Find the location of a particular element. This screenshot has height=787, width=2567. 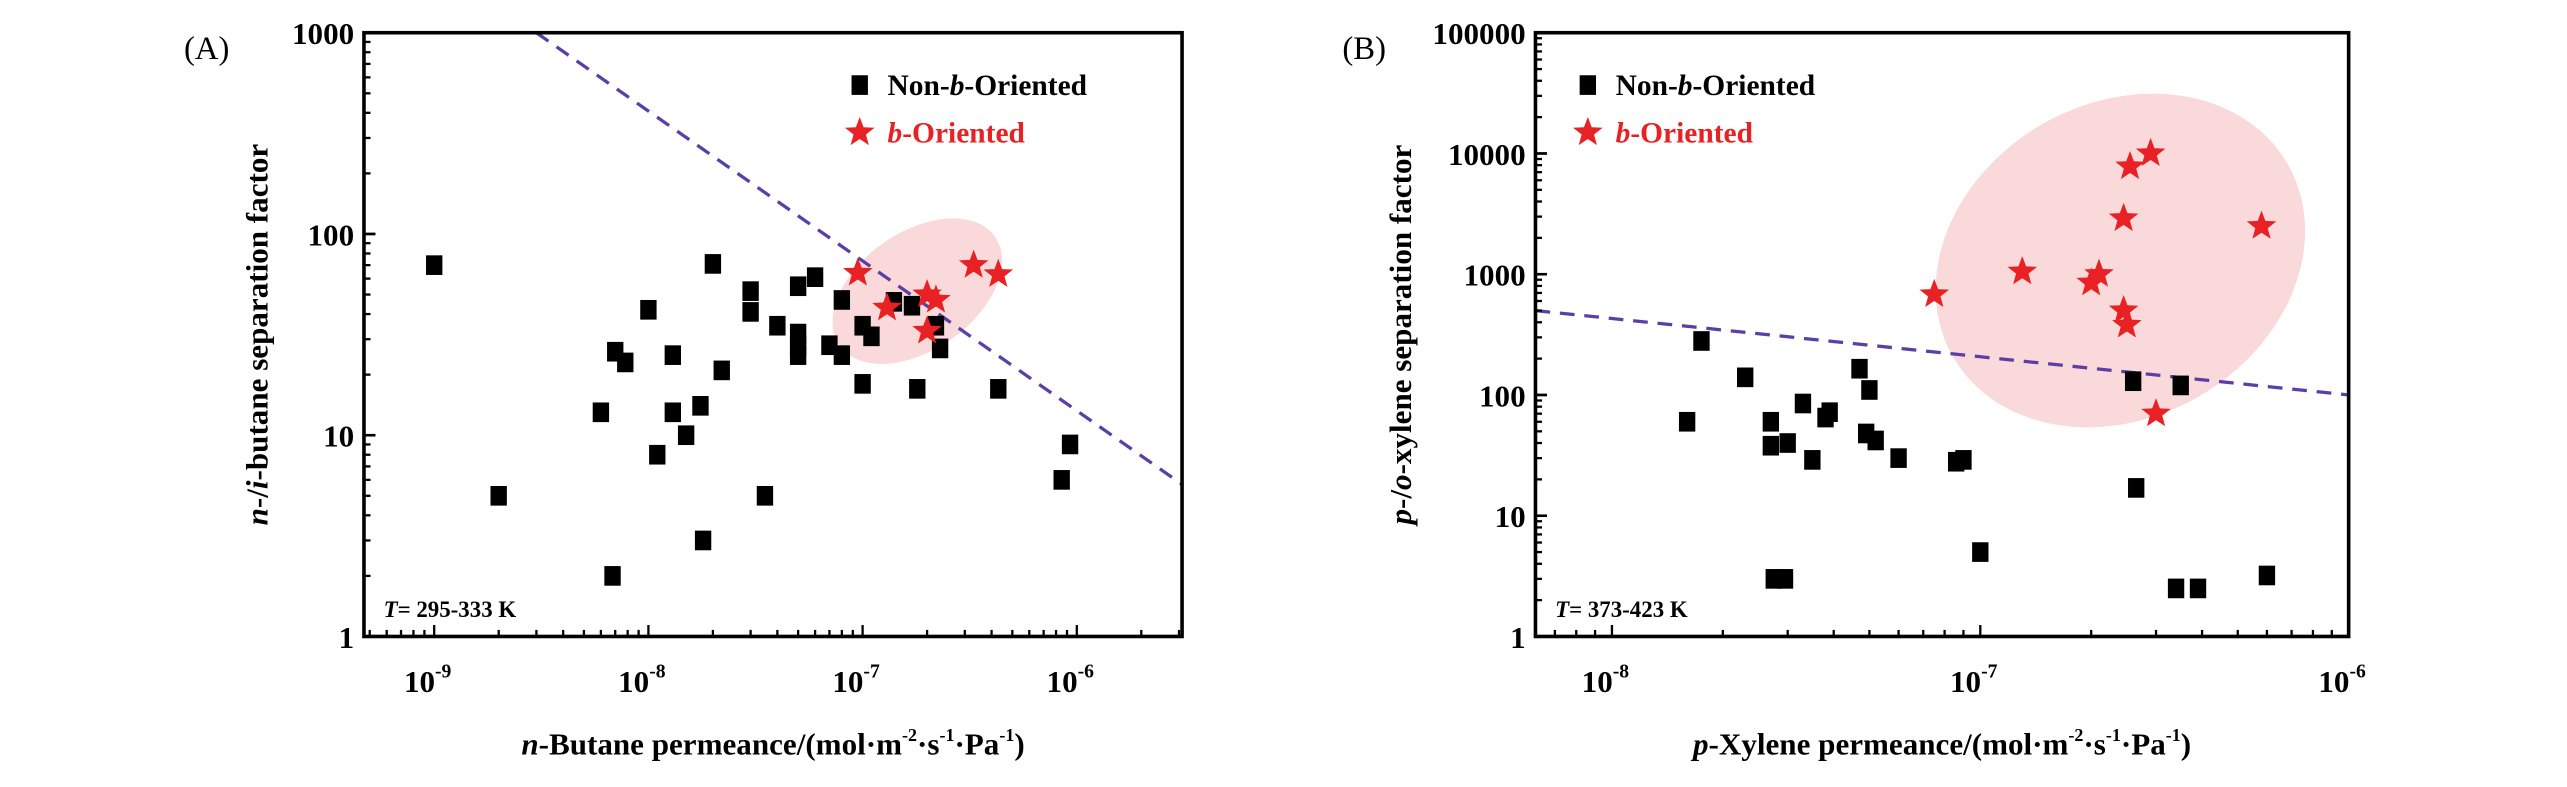

y-axis-title: n-/i-butane separation factor is located at coordinates (256, 335).